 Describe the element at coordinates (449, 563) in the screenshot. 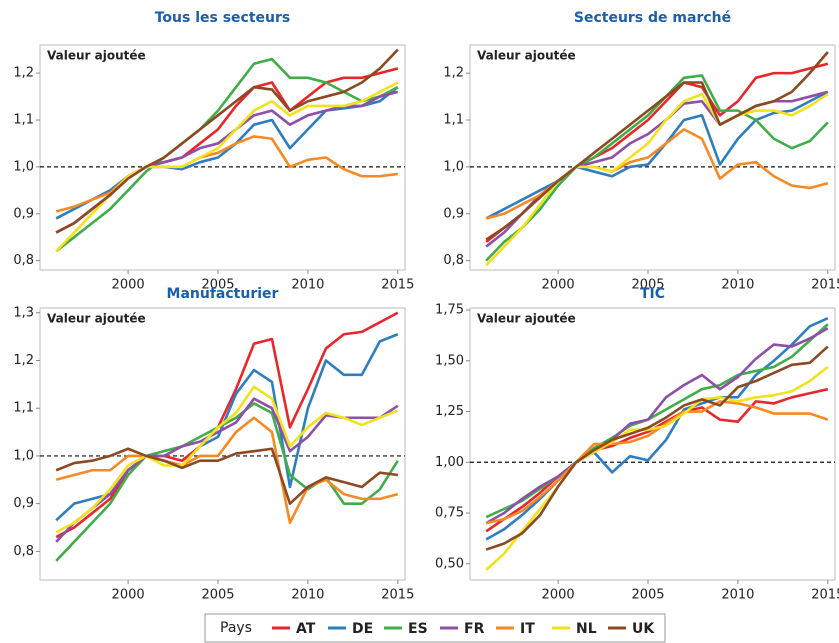

I see `y-tick-label: 0,50` at that location.